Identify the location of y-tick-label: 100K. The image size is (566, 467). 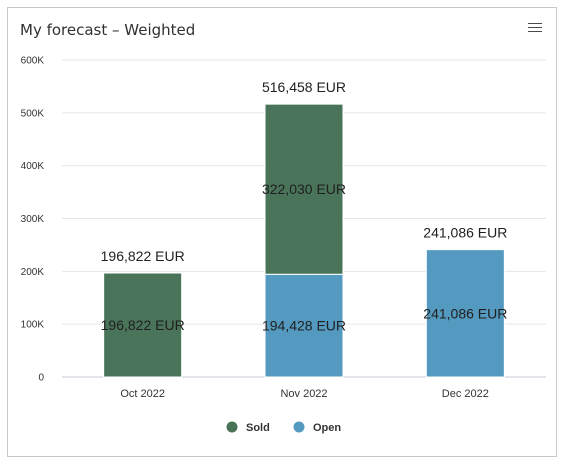
(33, 325).